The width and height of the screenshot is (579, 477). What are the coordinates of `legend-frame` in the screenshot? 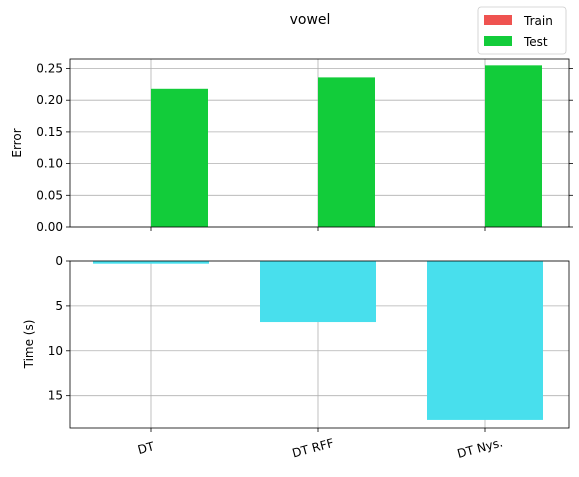 It's located at (522, 30).